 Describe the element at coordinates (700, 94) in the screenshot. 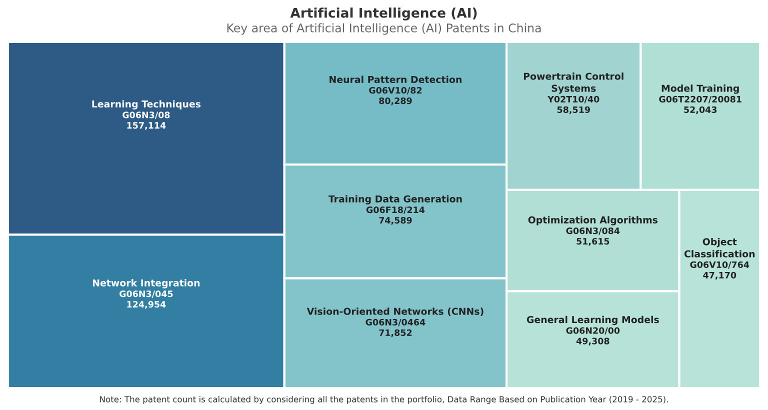

I see `category-label: Model Training G06T2207/20081` at that location.